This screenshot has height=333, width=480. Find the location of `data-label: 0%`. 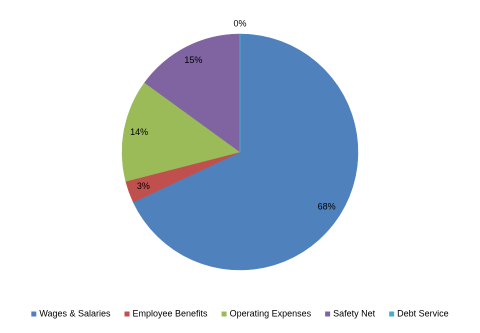

data-label: 0% is located at coordinates (239, 23).